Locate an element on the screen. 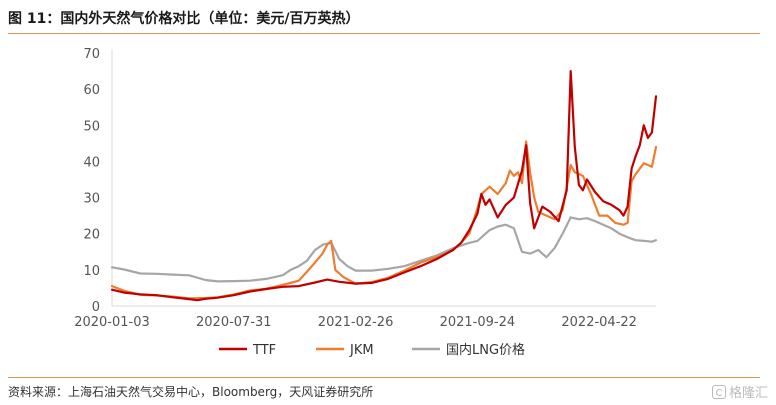 This screenshot has width=776, height=405. y-tick-label: 50 is located at coordinates (91, 126).